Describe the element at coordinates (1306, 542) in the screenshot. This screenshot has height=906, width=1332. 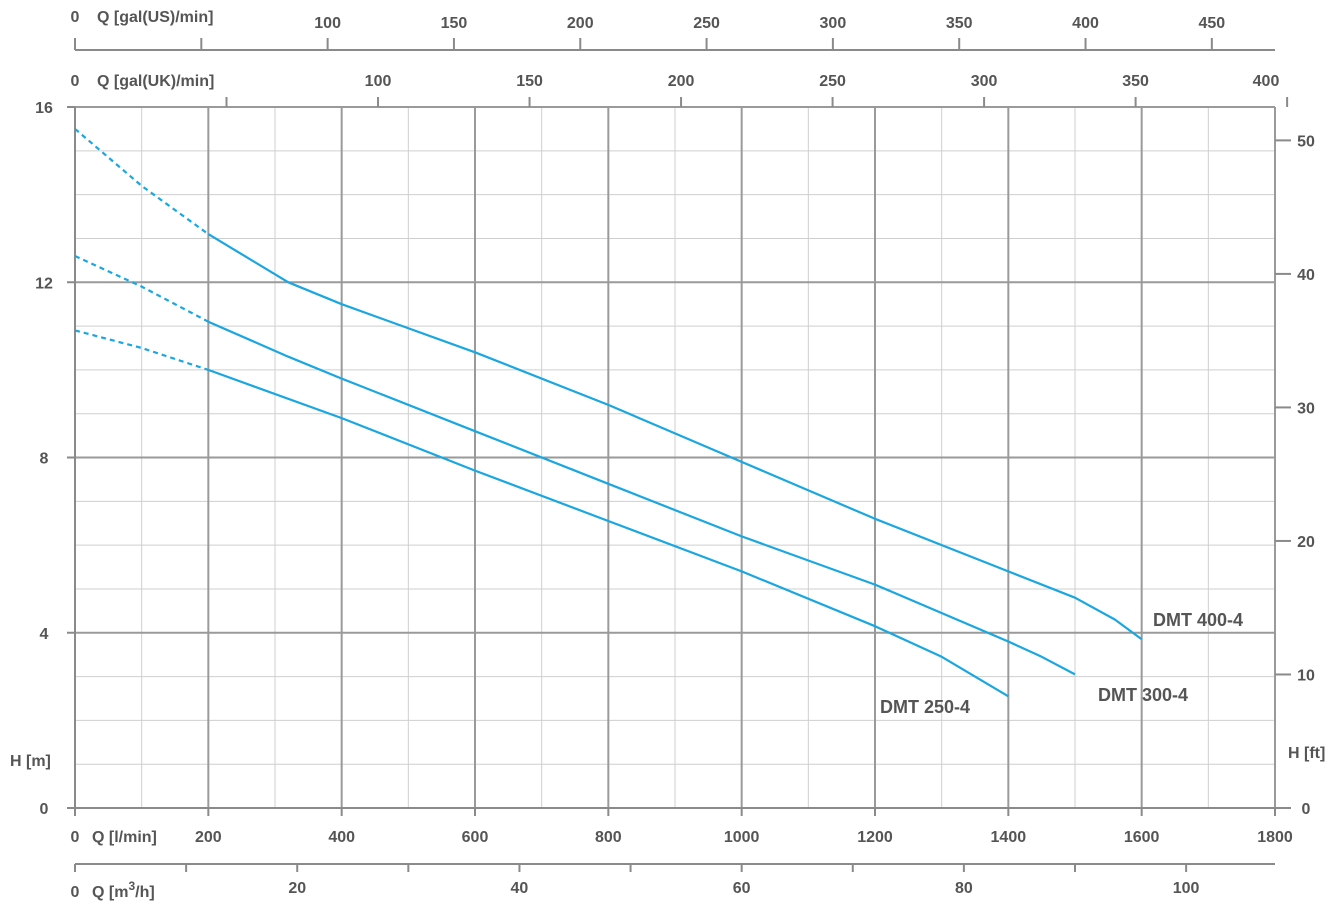
I see `y-ft-tick-label: 20` at that location.